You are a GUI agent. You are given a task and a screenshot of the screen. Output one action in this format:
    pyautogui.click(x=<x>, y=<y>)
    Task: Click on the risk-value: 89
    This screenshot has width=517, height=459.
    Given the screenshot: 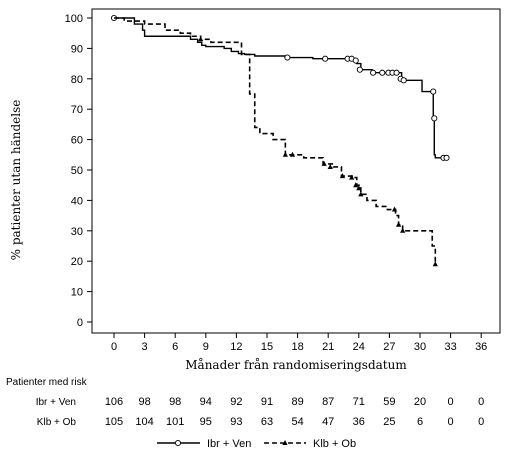 What is the action you would take?
    pyautogui.click(x=297, y=402)
    